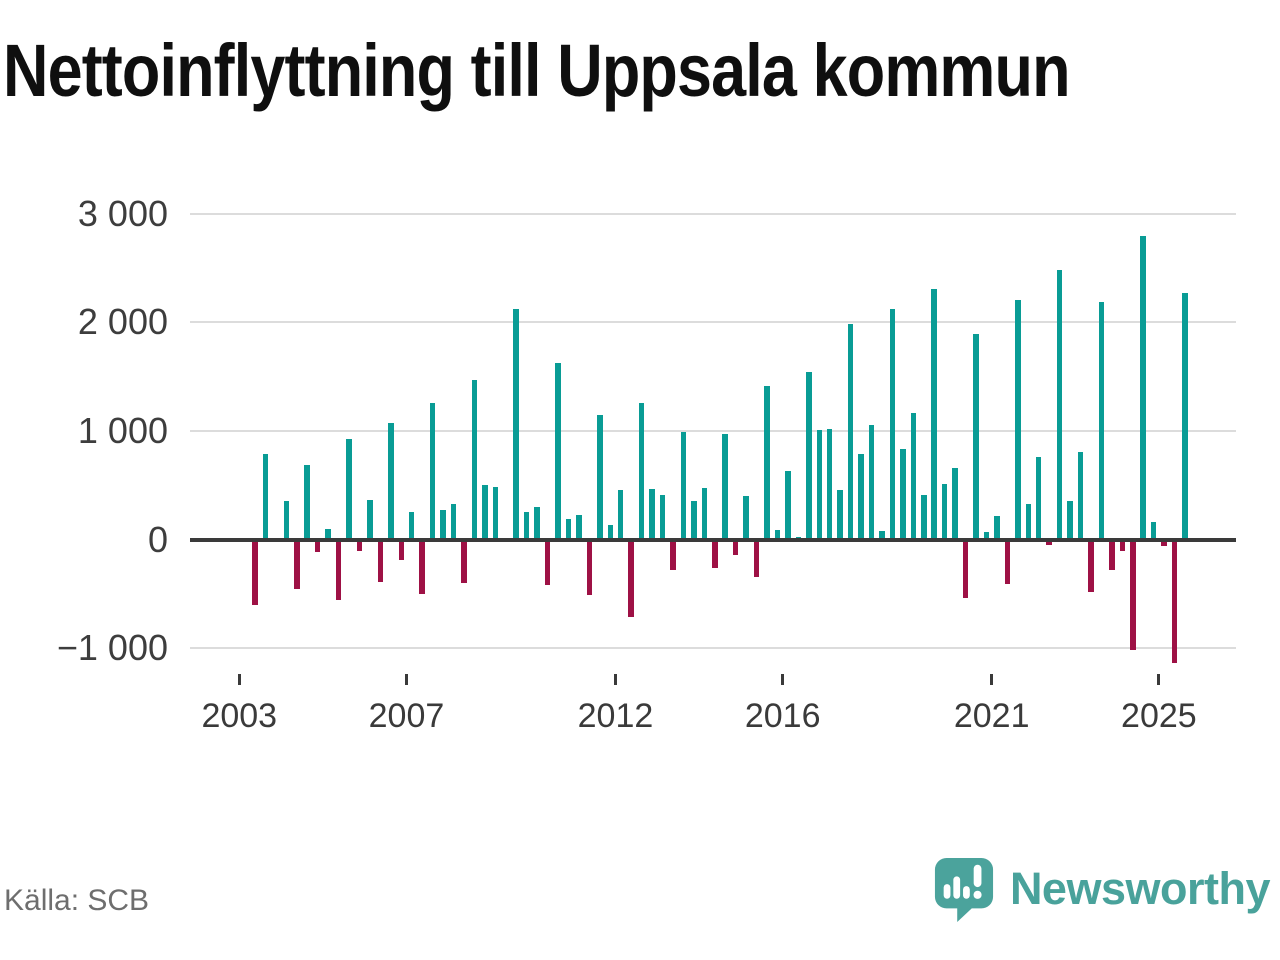 The height and width of the screenshot is (960, 1280). What do you see at coordinates (662, 517) in the screenshot?
I see `bar-2013-q1` at bounding box center [662, 517].